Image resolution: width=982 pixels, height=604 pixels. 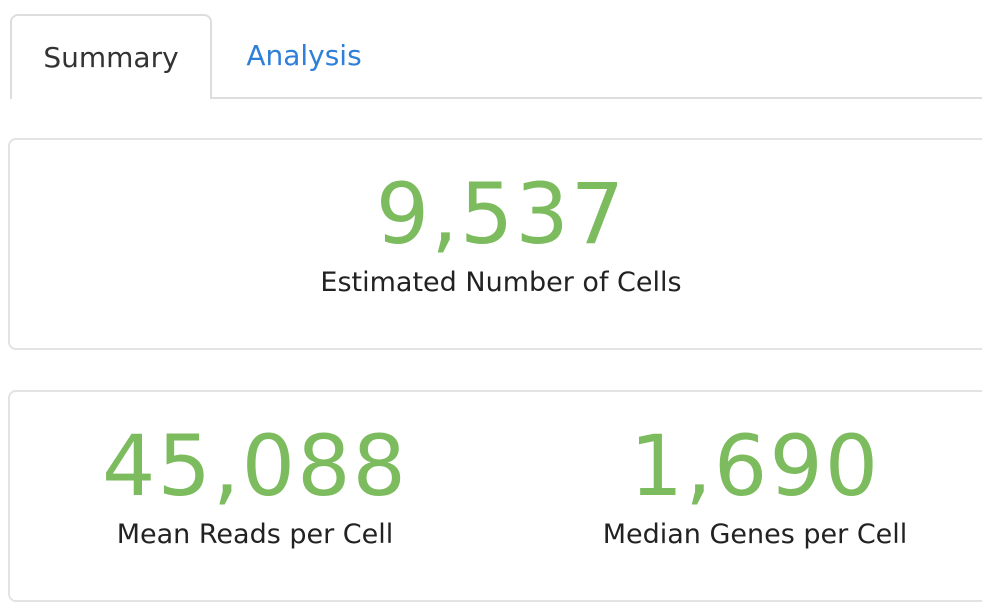 I want to click on tab-summary-label: Summary, so click(x=111, y=57).